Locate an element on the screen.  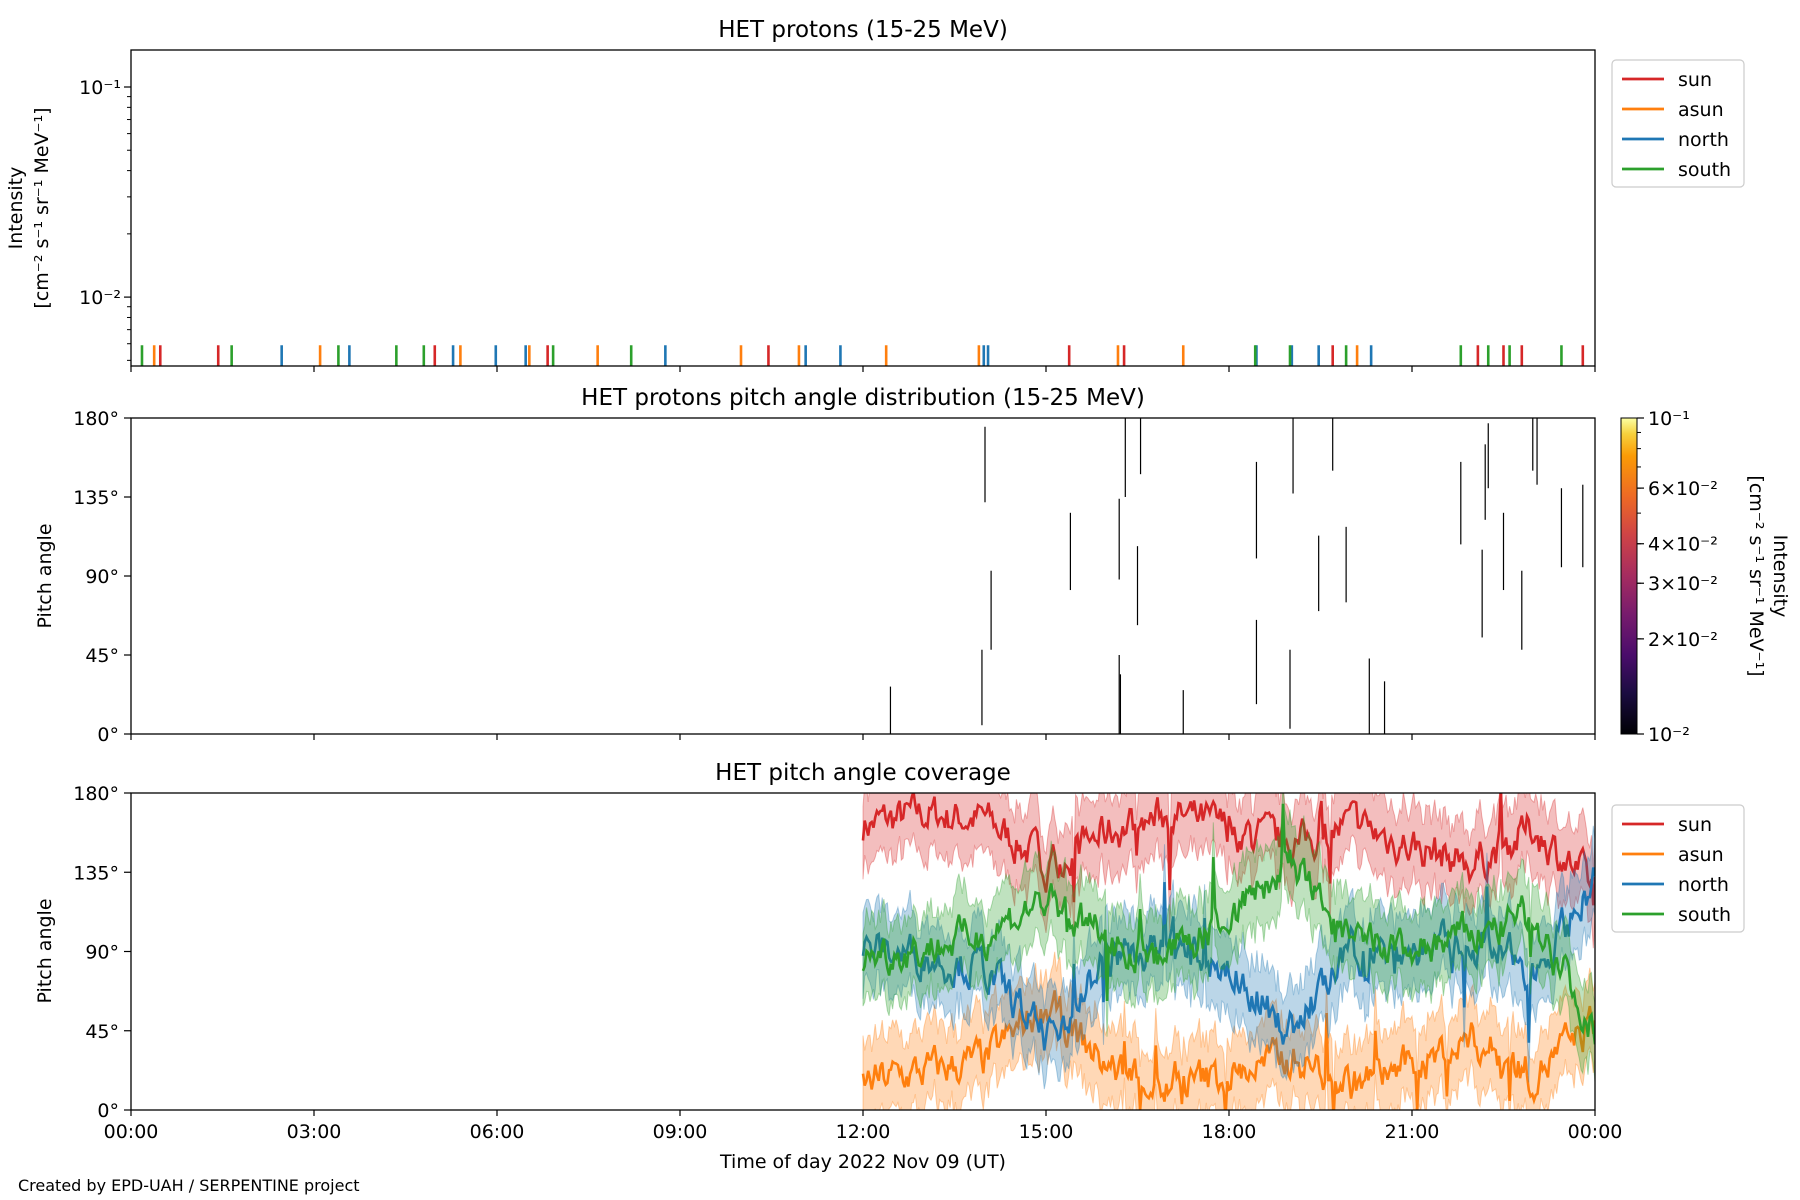
panel1-yticks: 10⁻¹ 10⁻² is located at coordinates (105, 219).